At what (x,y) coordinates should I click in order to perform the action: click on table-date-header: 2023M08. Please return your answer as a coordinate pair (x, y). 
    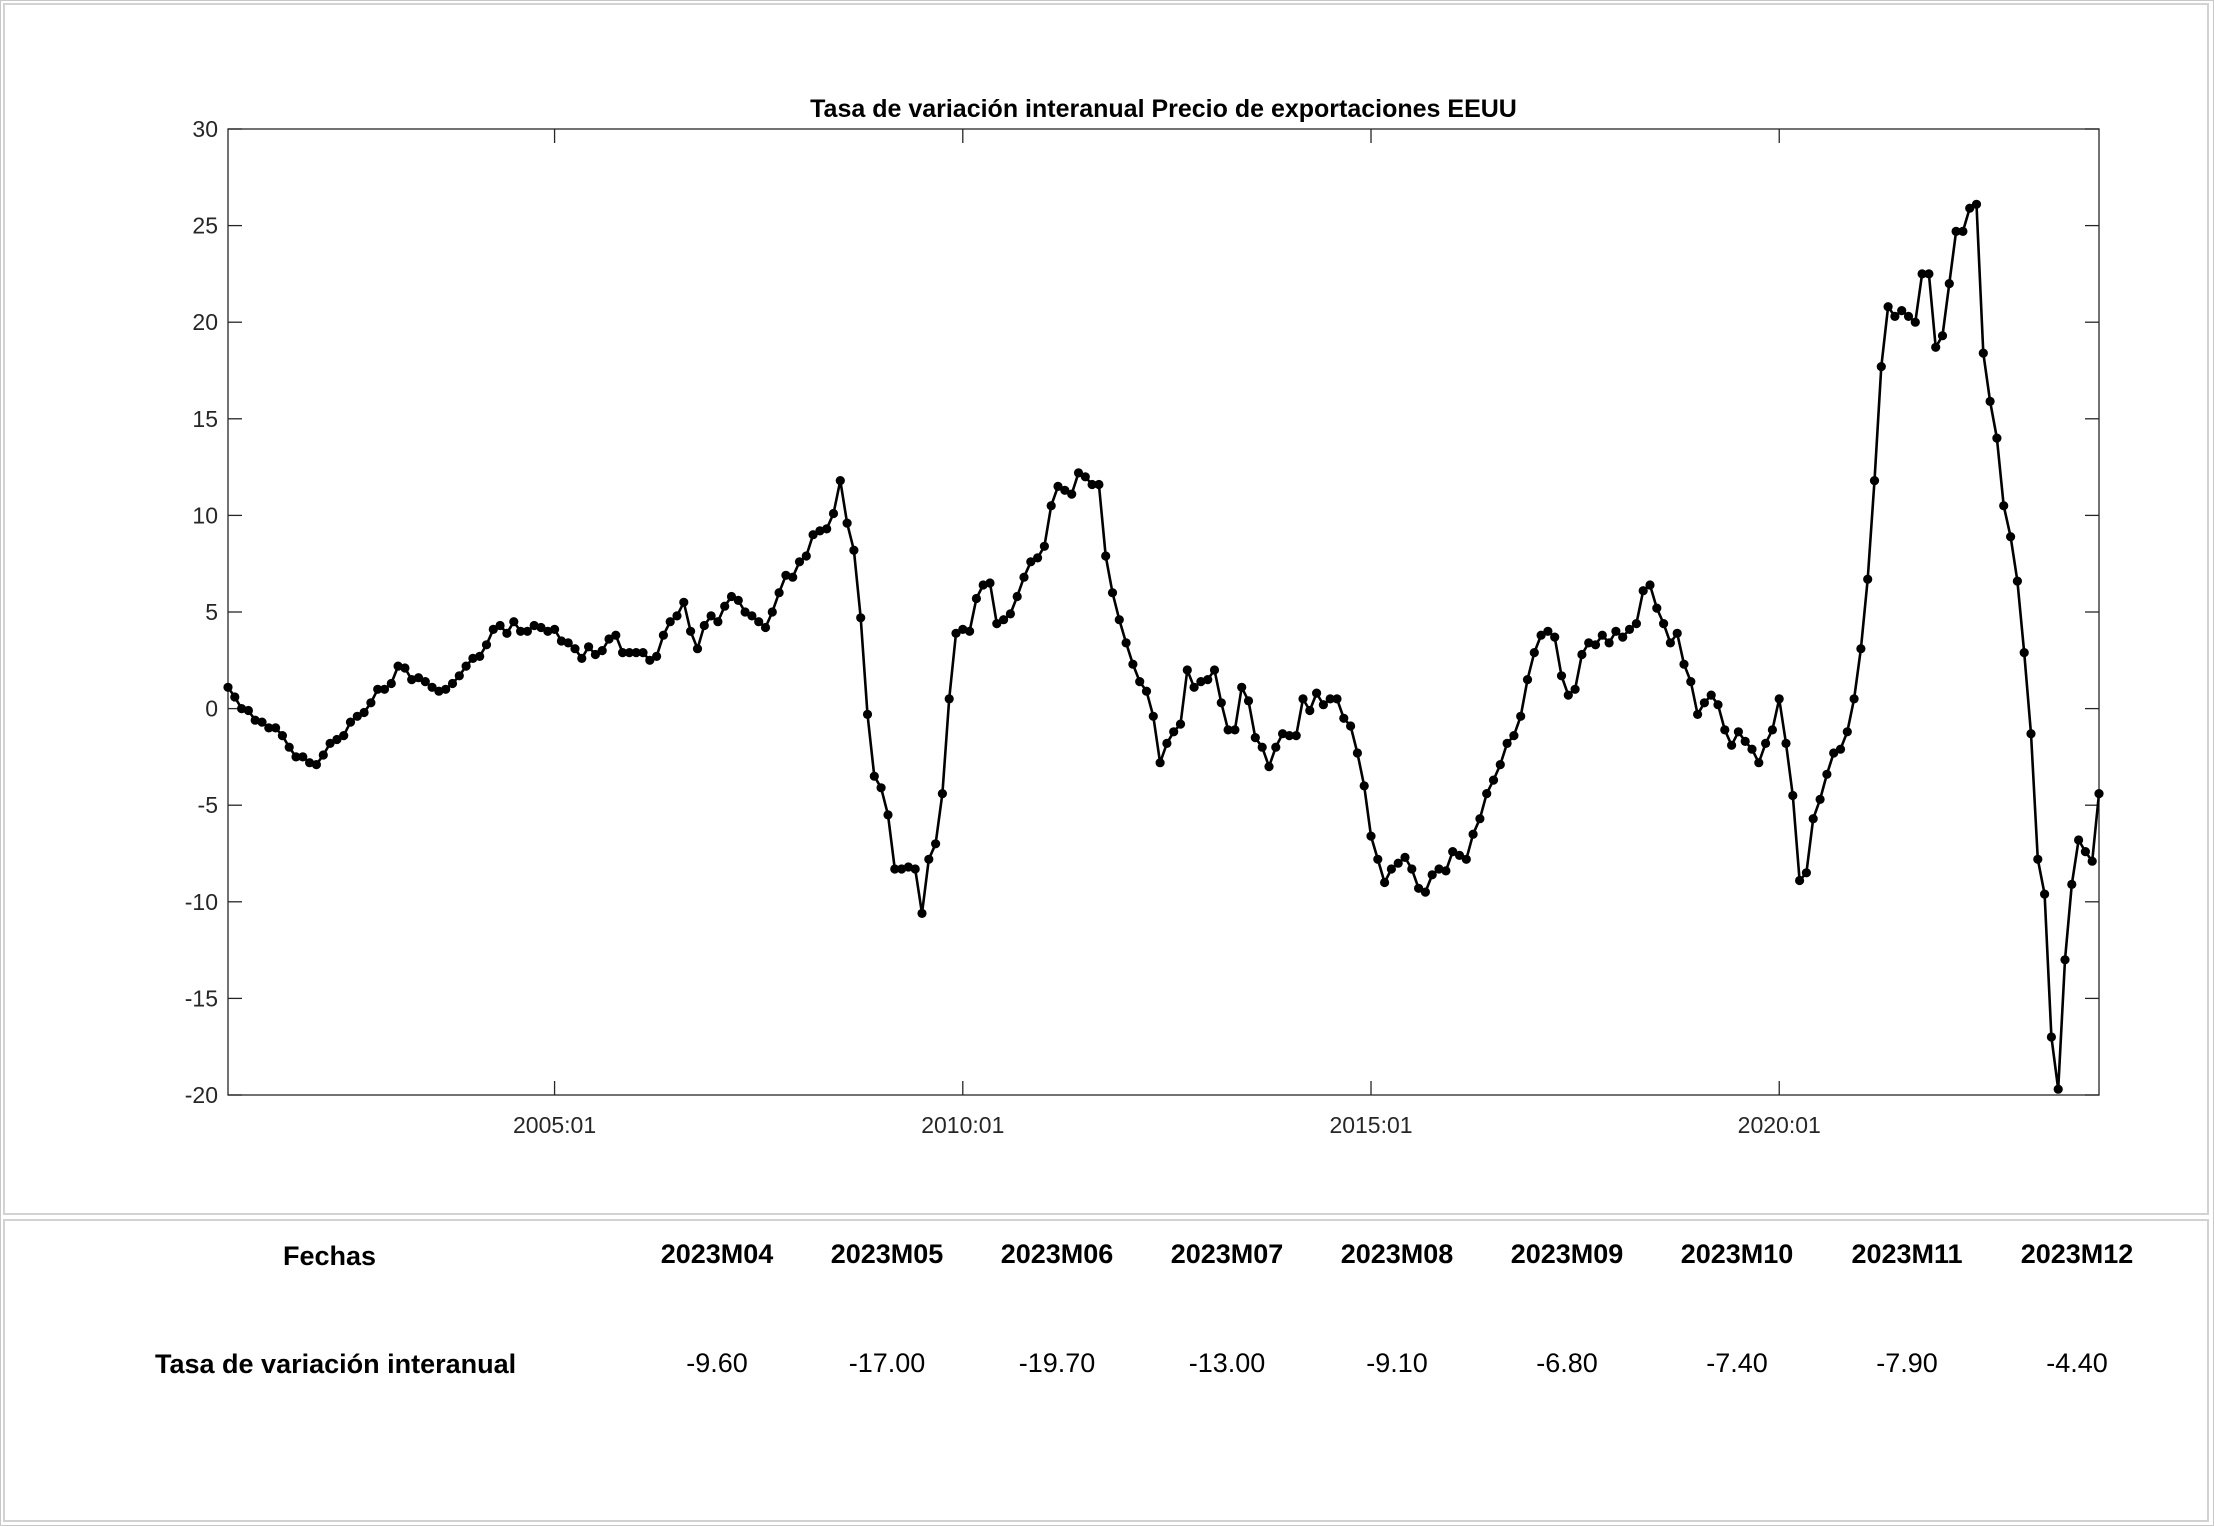
    Looking at the image, I should click on (1397, 1254).